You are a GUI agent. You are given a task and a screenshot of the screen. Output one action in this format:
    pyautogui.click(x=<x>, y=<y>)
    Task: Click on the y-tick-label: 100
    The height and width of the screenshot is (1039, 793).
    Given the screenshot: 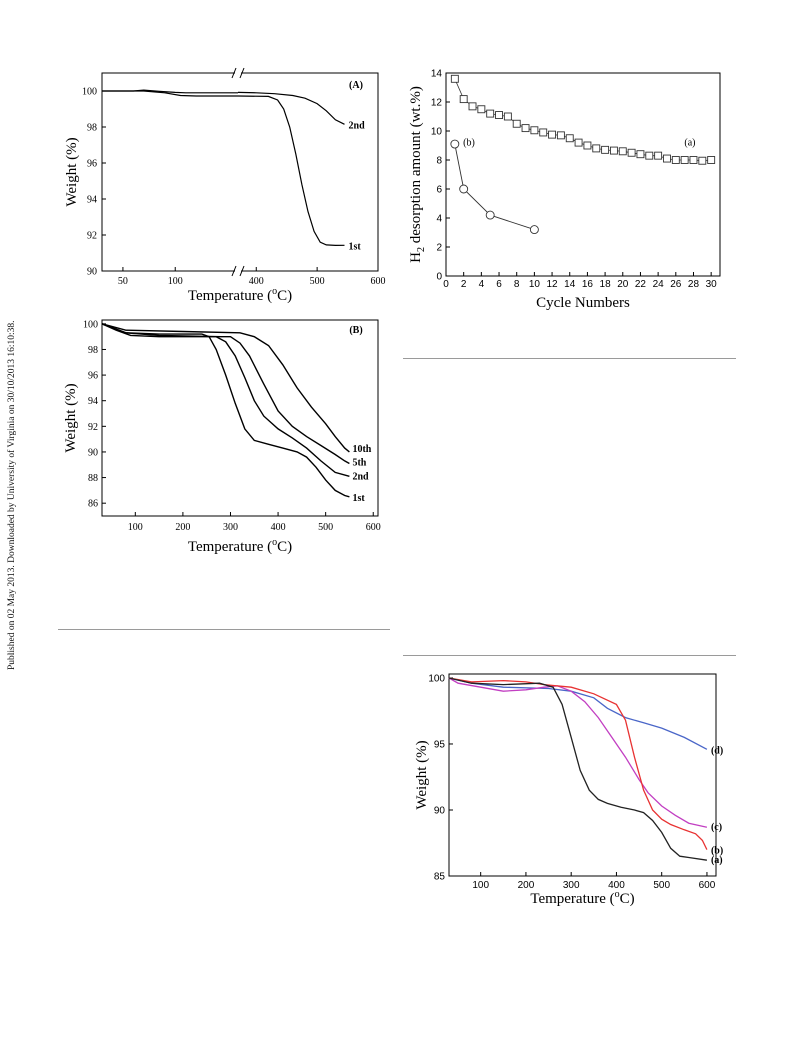 What is the action you would take?
    pyautogui.click(x=436, y=678)
    